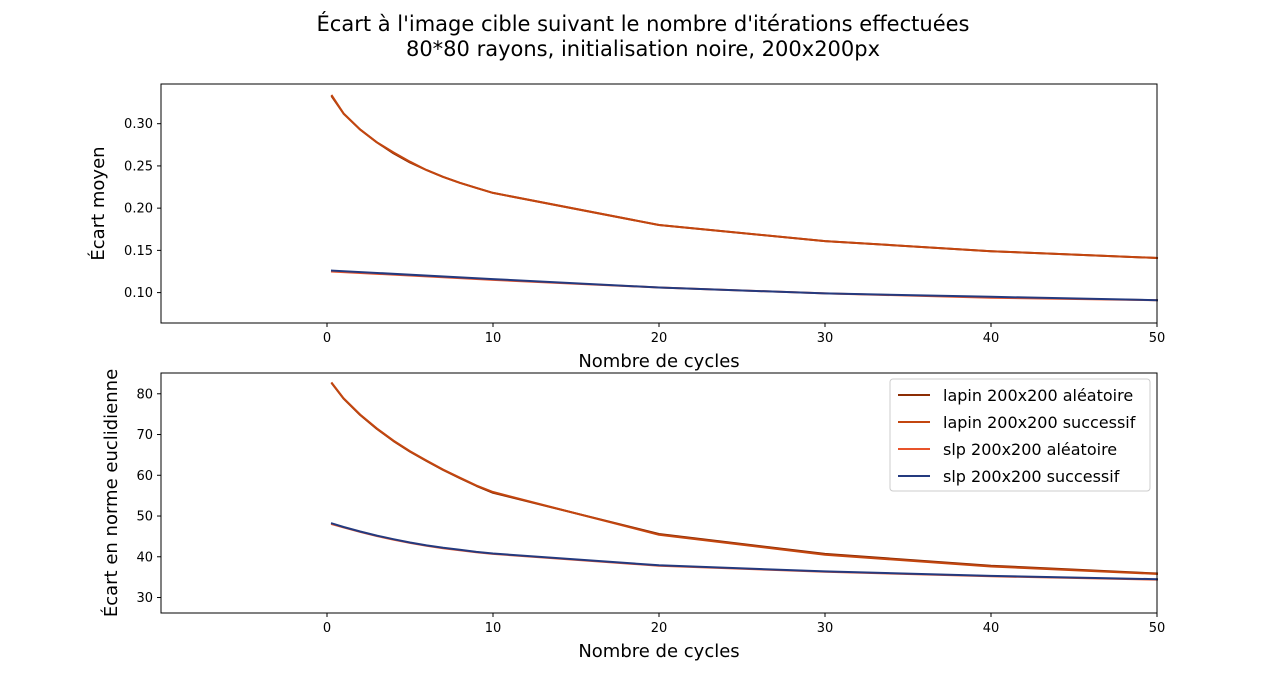  I want to click on legend-label-0: lapin 200x200 aléatoire, so click(1038, 395).